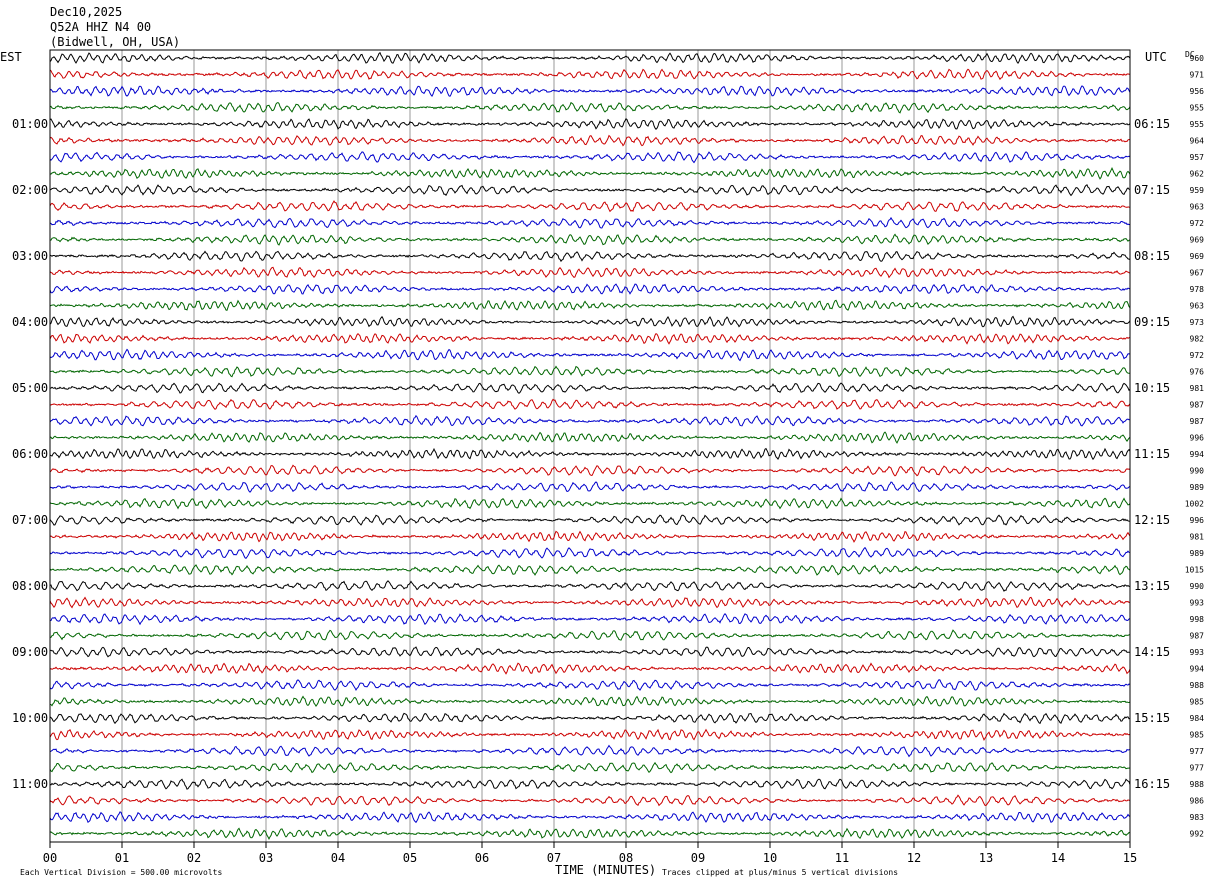 This screenshot has height=886, width=1210. I want to click on x-tick-label: 14, so click(1058, 858).